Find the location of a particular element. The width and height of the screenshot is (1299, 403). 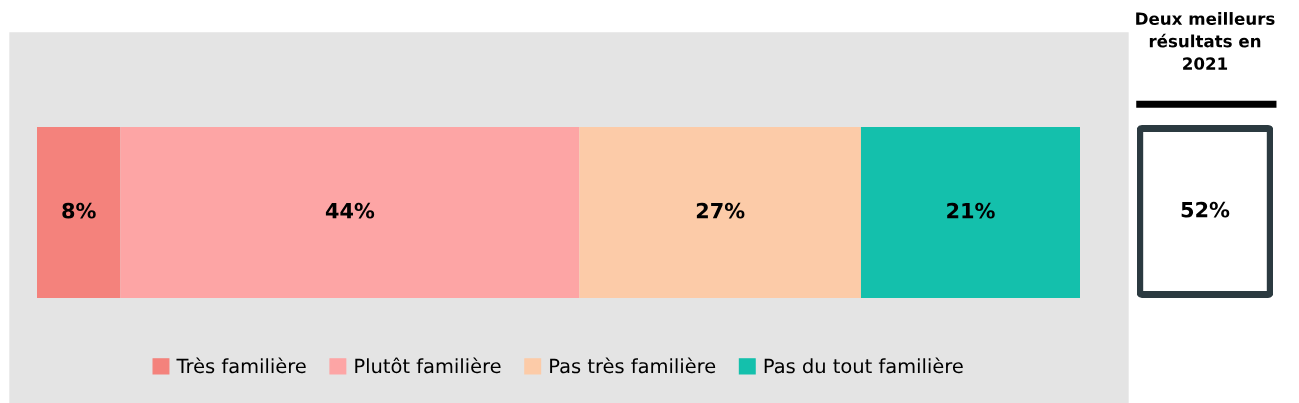

data-label: 27% is located at coordinates (720, 210).